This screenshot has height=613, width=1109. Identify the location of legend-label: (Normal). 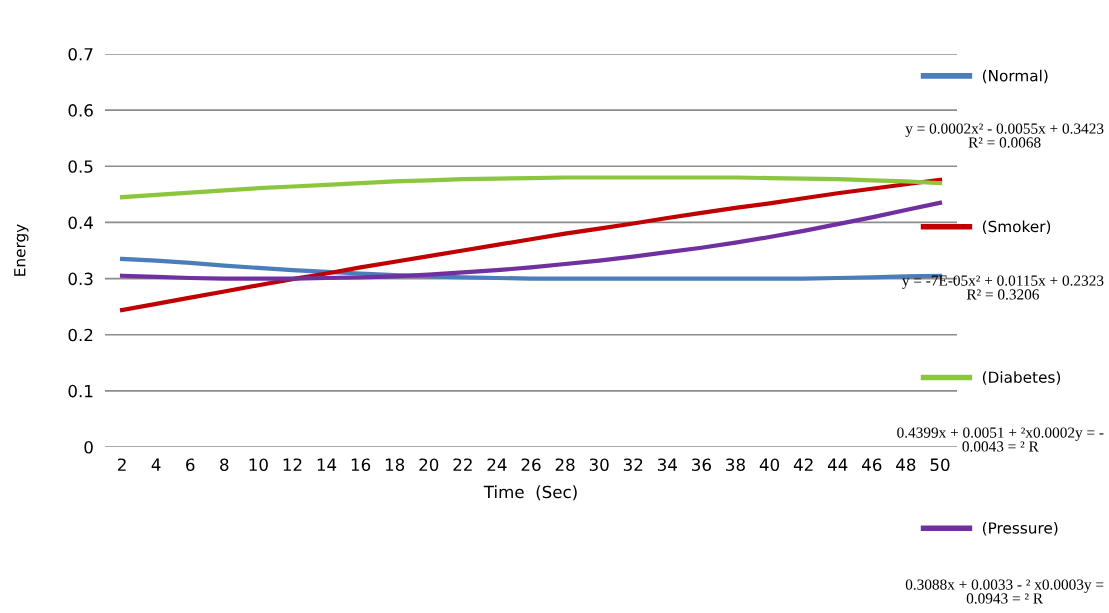
(1015, 76).